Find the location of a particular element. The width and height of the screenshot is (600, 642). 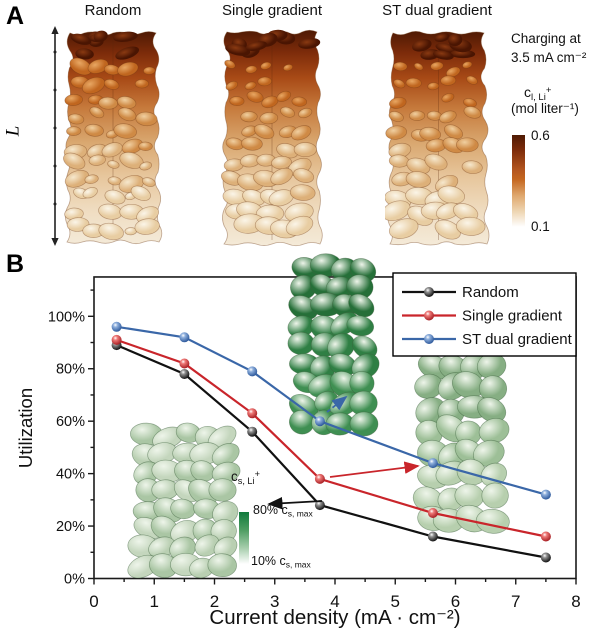

x-axis-label: Current density (mA · cm⁻²) is located at coordinates (334, 617).